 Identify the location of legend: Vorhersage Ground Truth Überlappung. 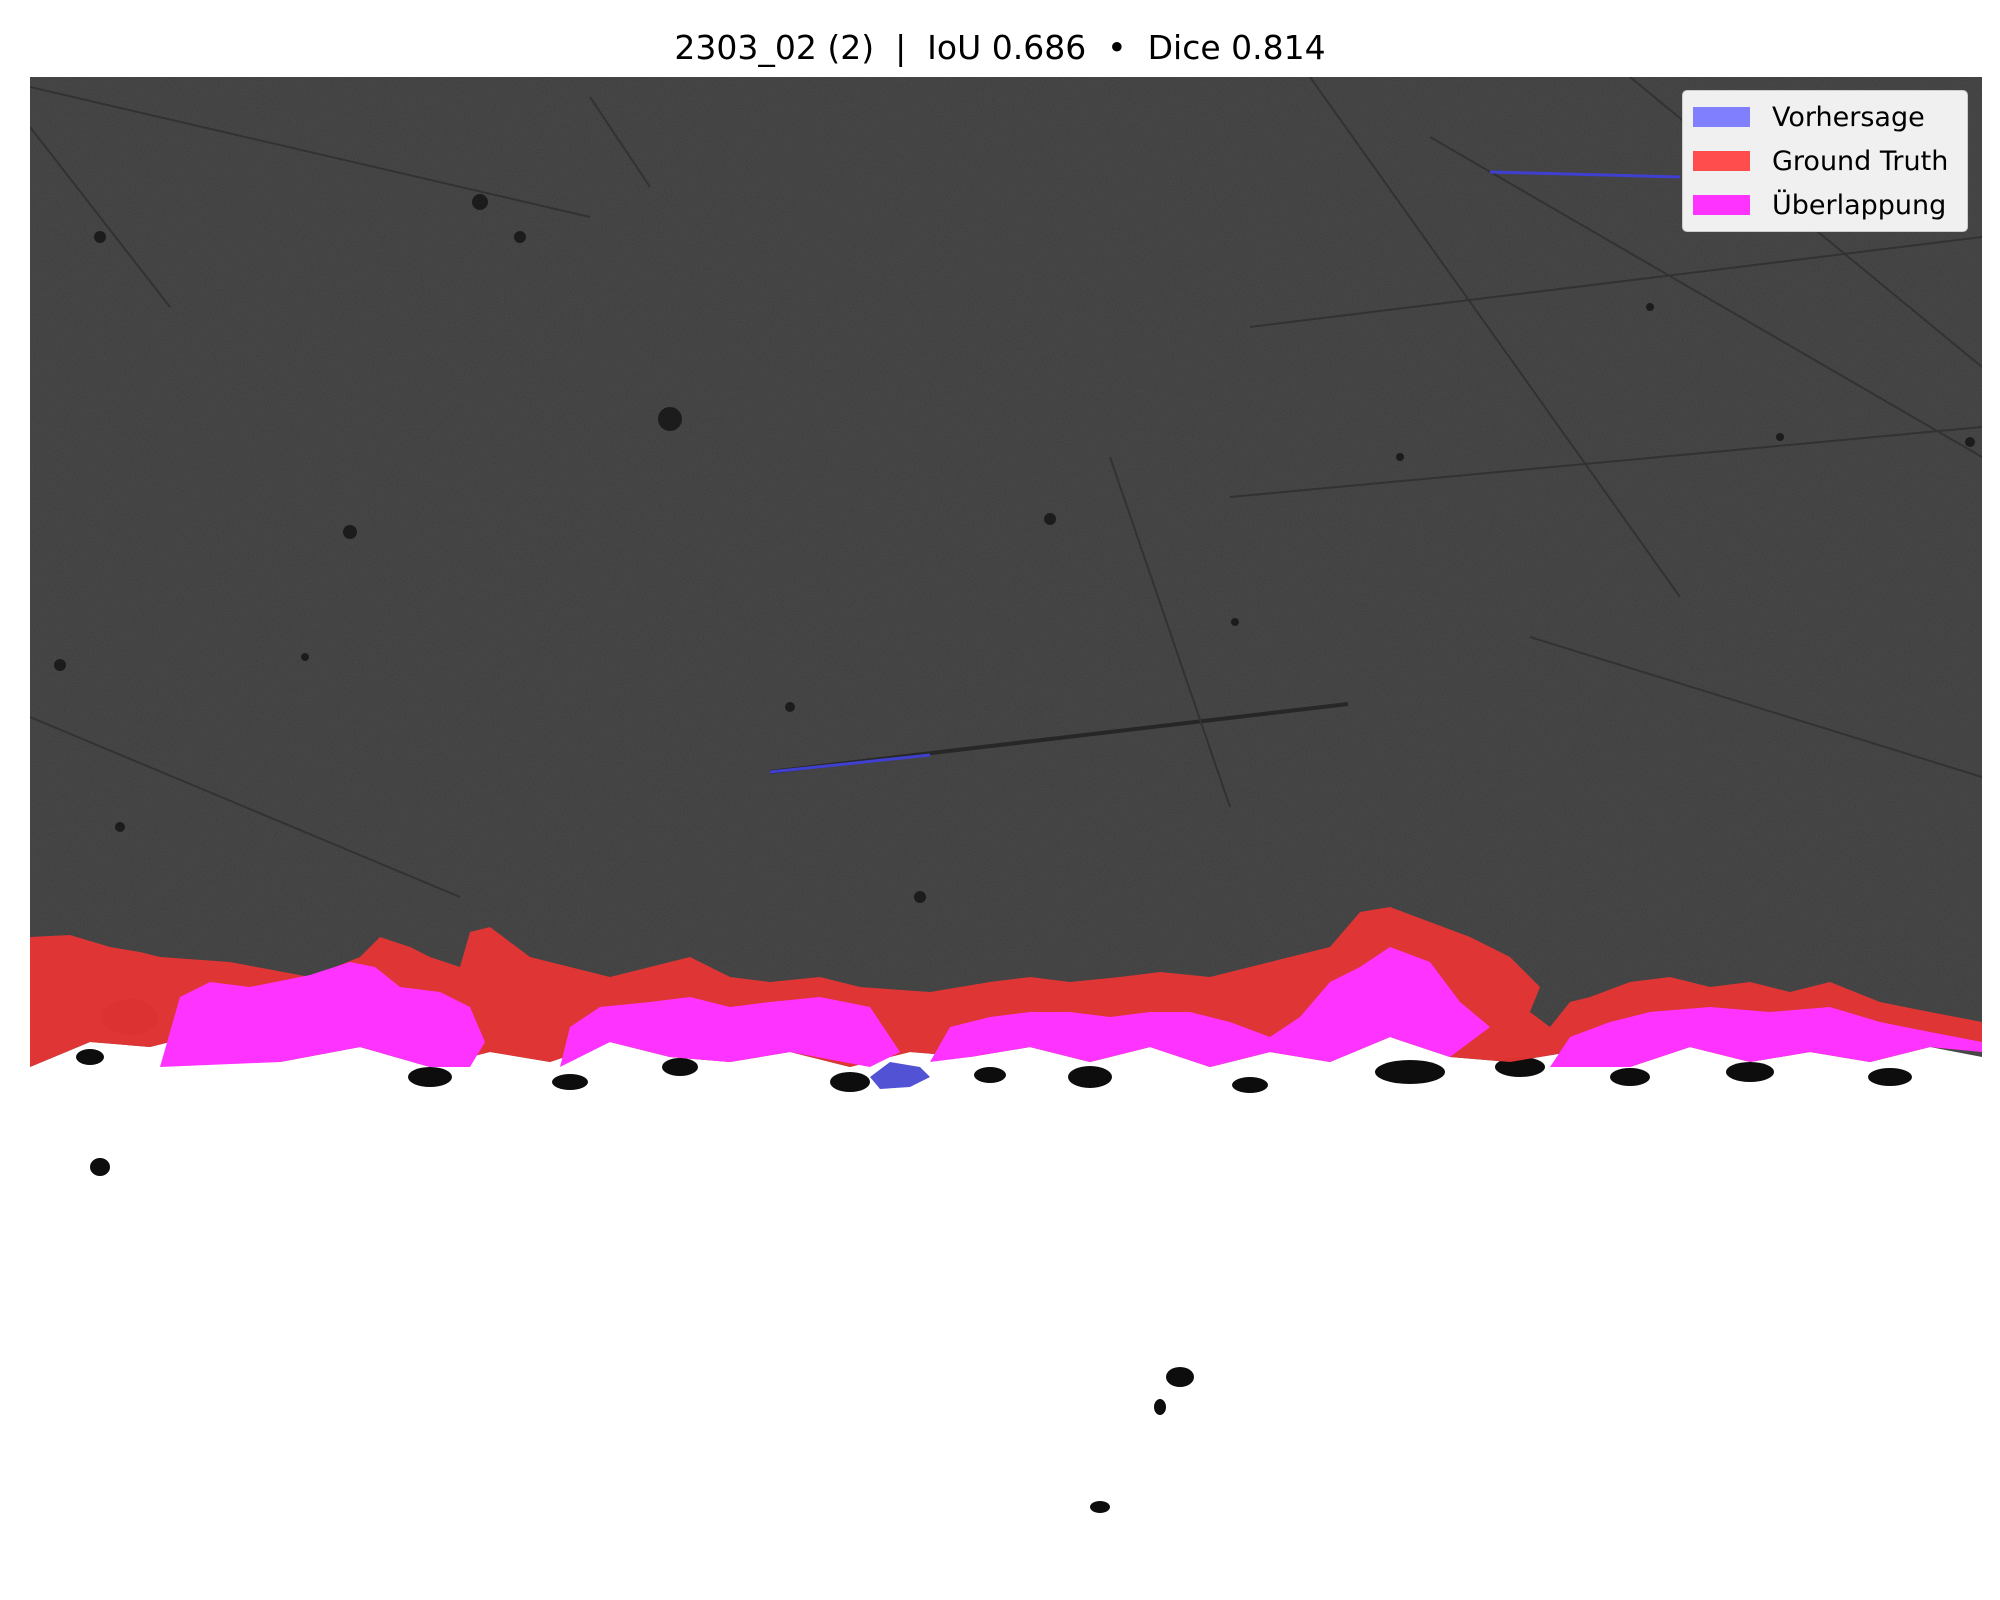
(1825, 161).